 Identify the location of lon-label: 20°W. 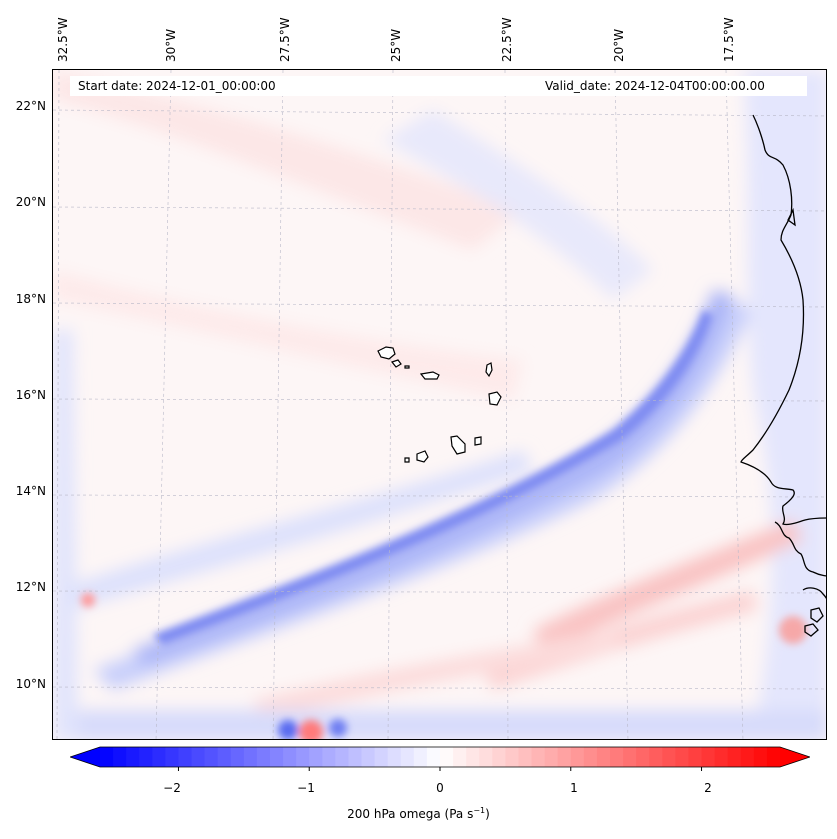
(619, 45).